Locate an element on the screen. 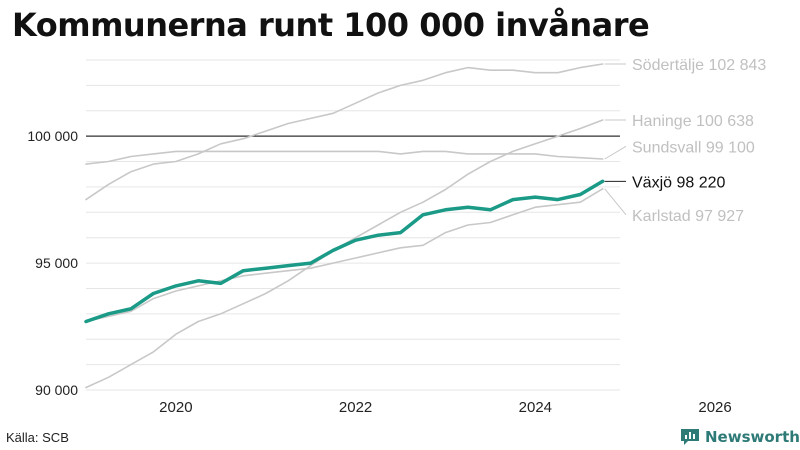 The width and height of the screenshot is (800, 450). x-tick-label: 2026 is located at coordinates (714, 407).